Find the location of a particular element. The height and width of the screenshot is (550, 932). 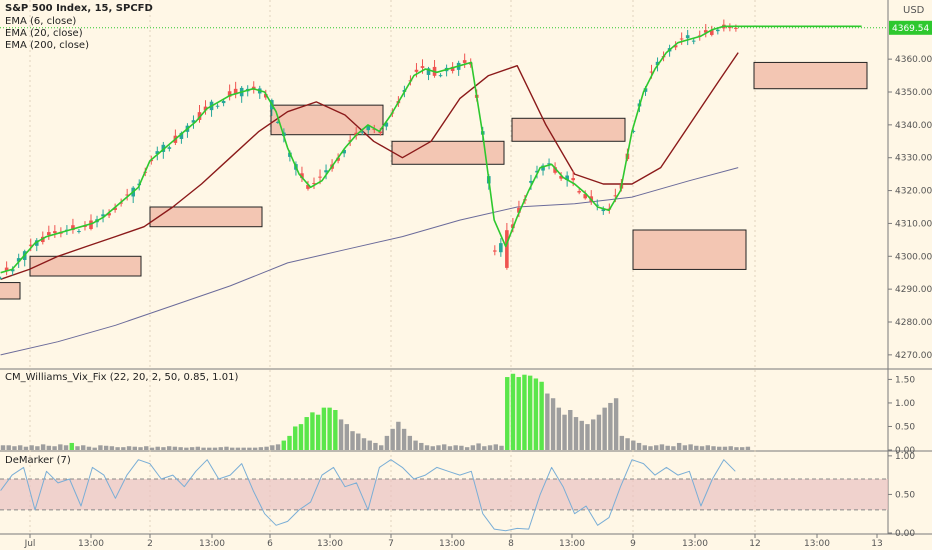

legend-ema200: EMA (200, close) is located at coordinates (47, 45).